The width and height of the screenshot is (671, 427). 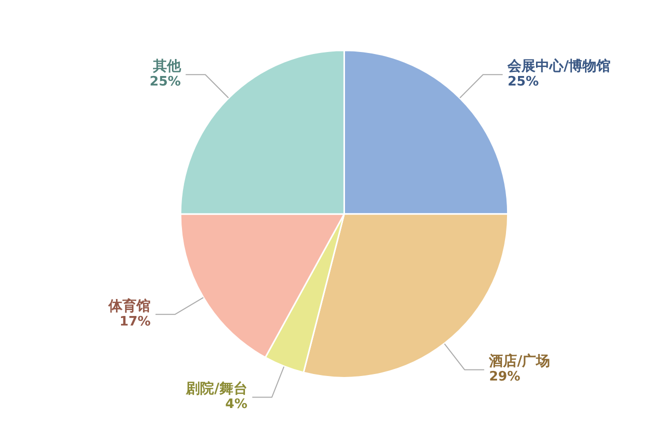 I want to click on slice-label: 其他, so click(x=167, y=66).